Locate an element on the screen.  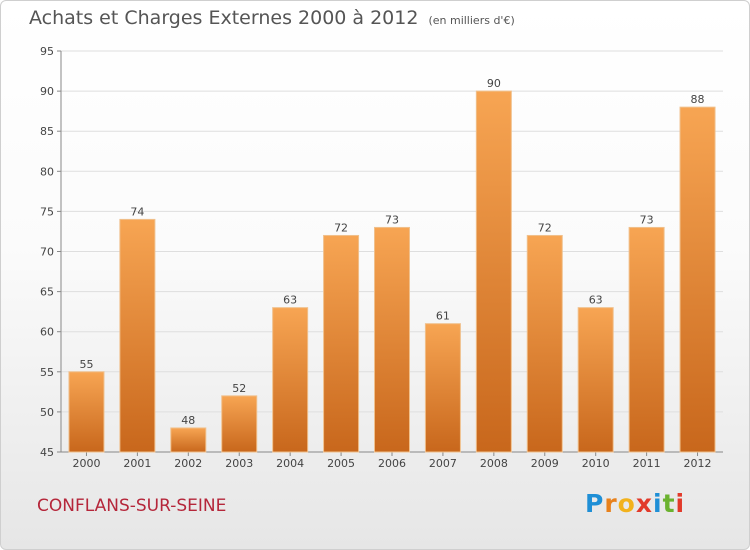
brand-letter: o is located at coordinates (626, 503).